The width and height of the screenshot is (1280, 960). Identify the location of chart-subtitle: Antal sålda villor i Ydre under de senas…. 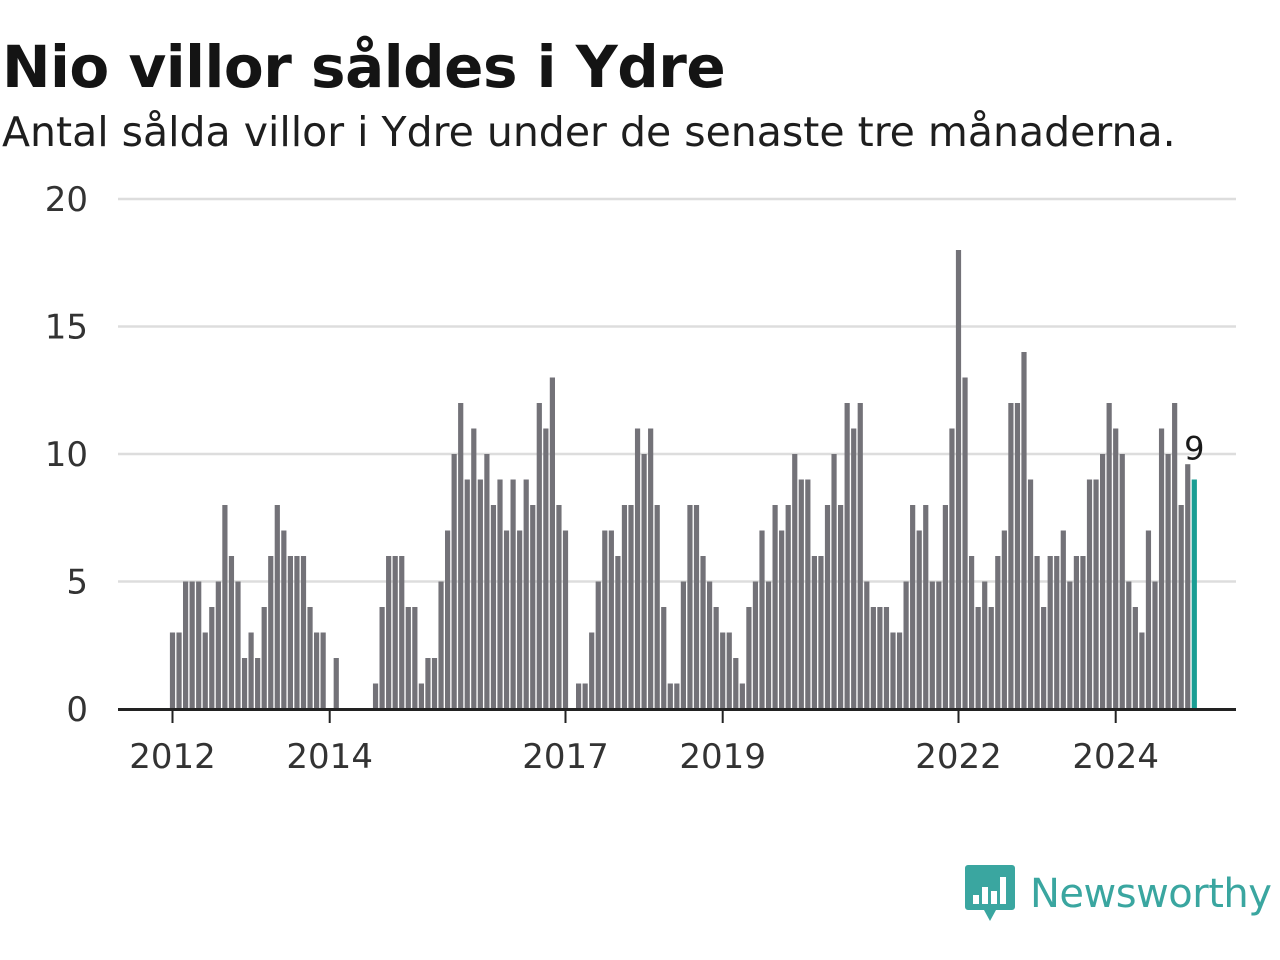
(589, 132).